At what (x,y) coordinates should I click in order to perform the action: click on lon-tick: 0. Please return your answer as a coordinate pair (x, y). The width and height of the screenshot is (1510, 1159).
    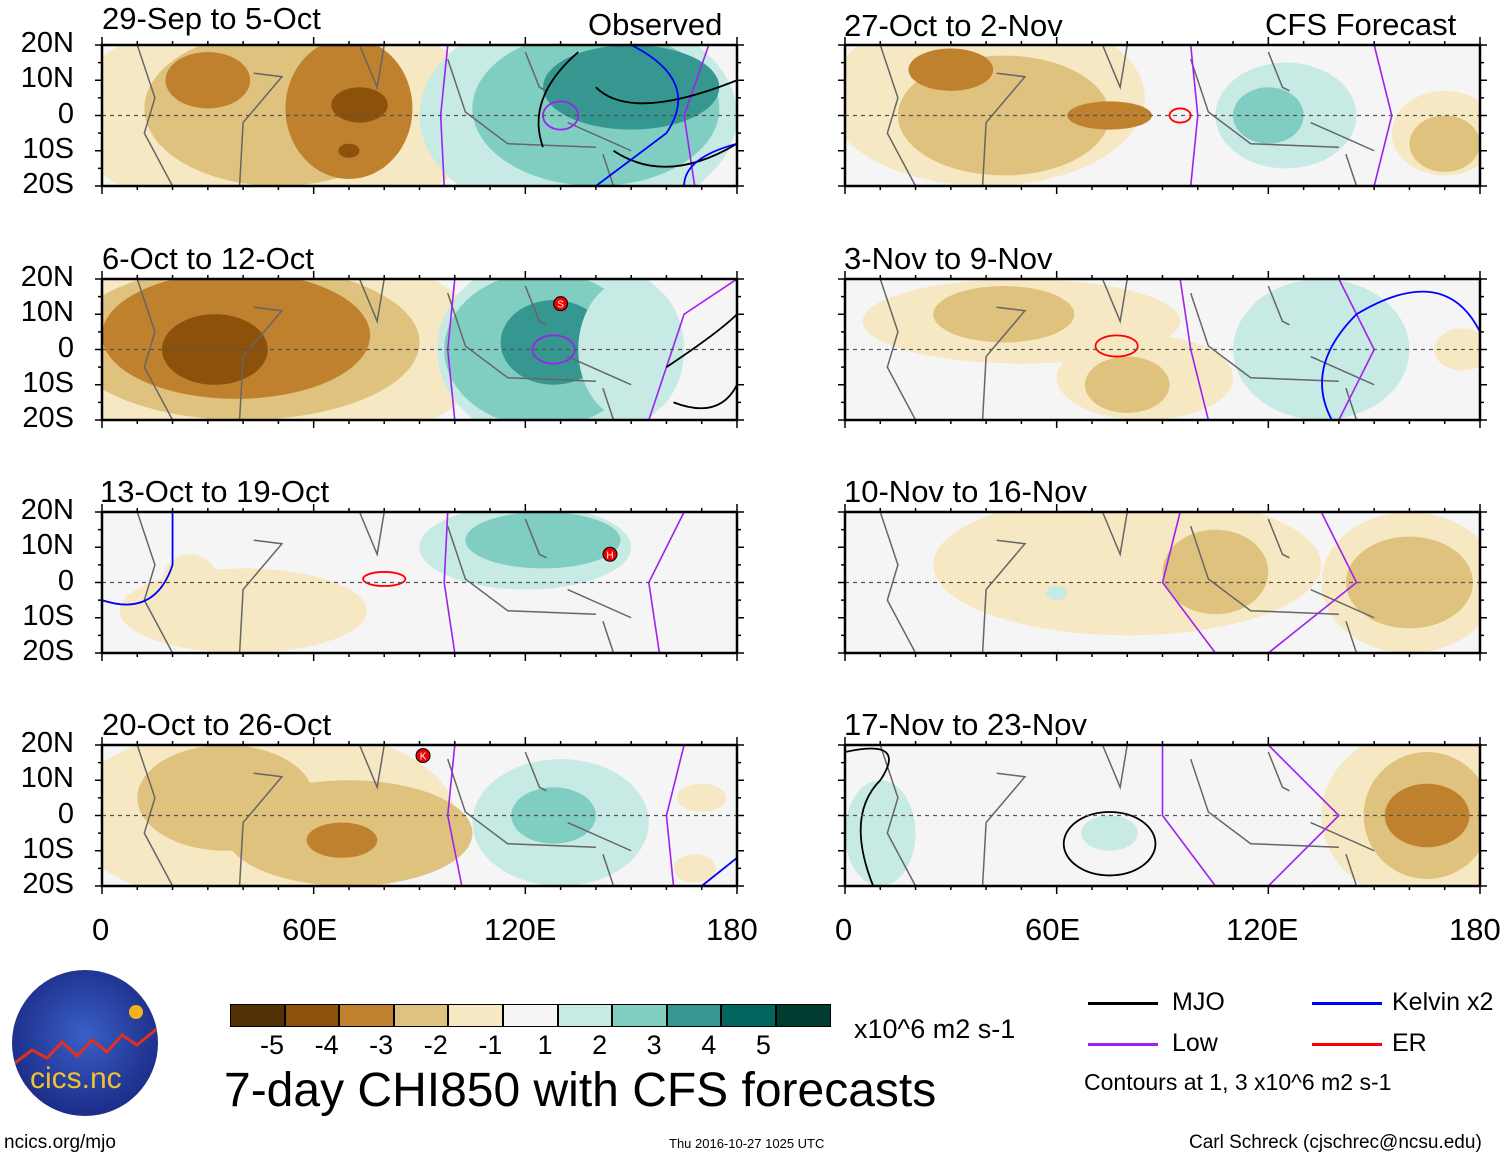
    Looking at the image, I should click on (101, 929).